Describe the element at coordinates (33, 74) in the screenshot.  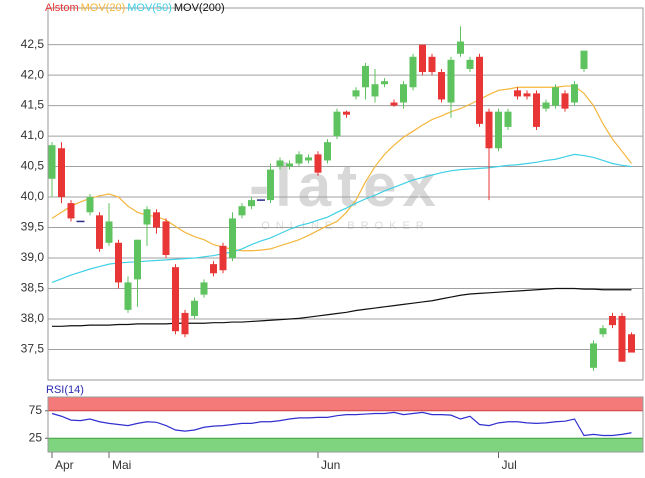
I see `y-tick-label: 42,0` at that location.